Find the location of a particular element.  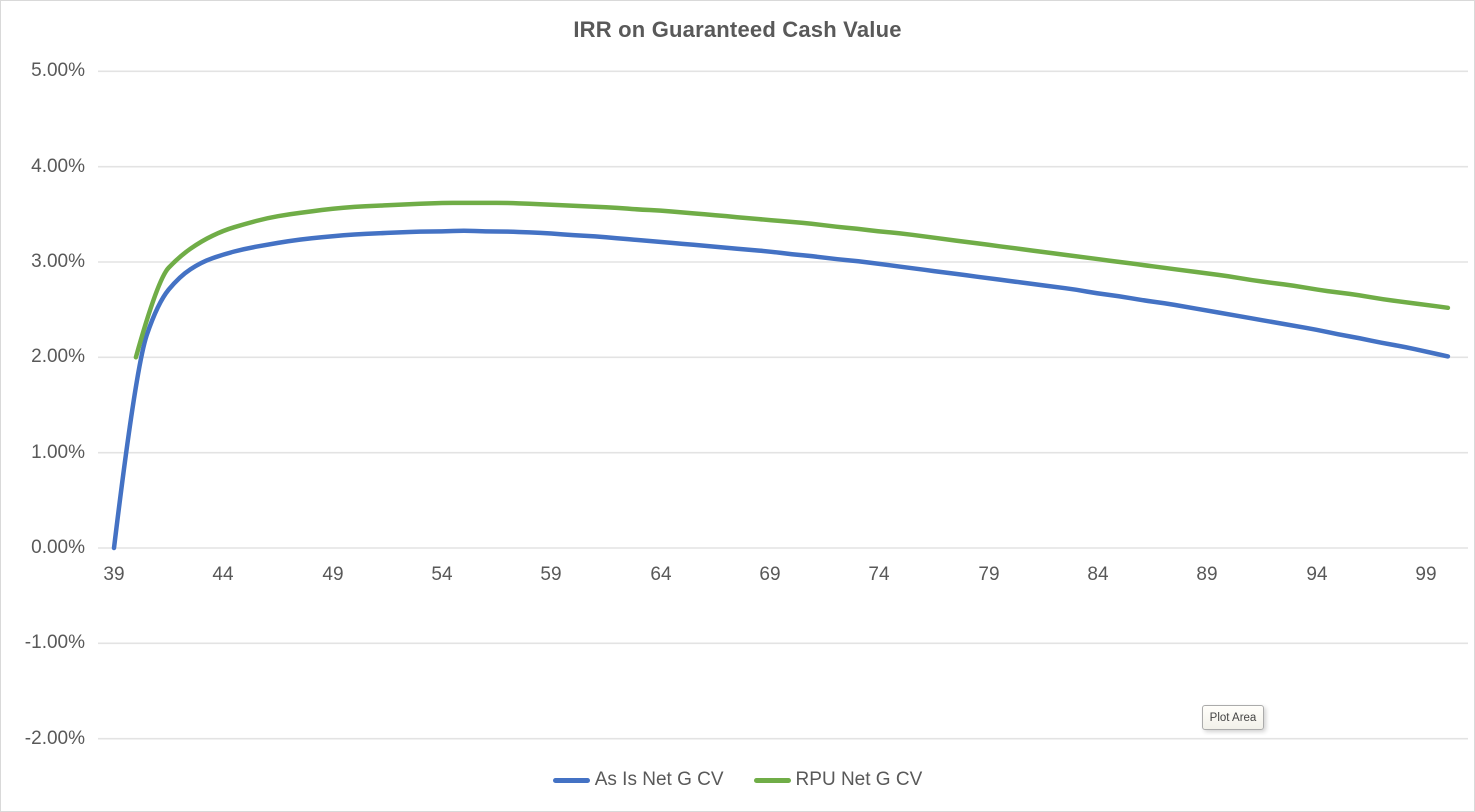

legend-item-as-is-net-g-cv: As Is Net G CV is located at coordinates (638, 780).